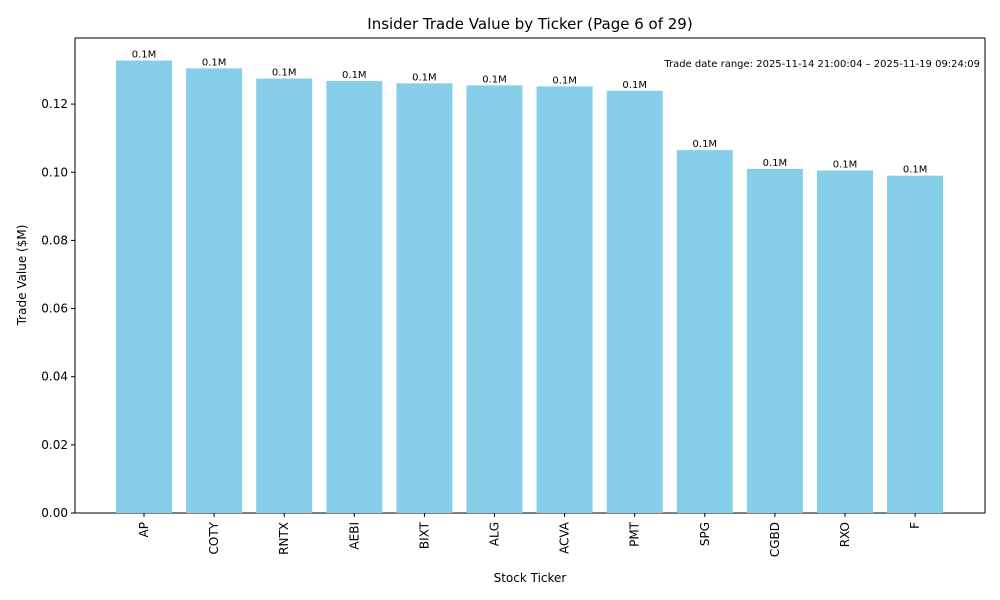  Describe the element at coordinates (635, 534) in the screenshot. I see `x-tick-label: PMT` at that location.